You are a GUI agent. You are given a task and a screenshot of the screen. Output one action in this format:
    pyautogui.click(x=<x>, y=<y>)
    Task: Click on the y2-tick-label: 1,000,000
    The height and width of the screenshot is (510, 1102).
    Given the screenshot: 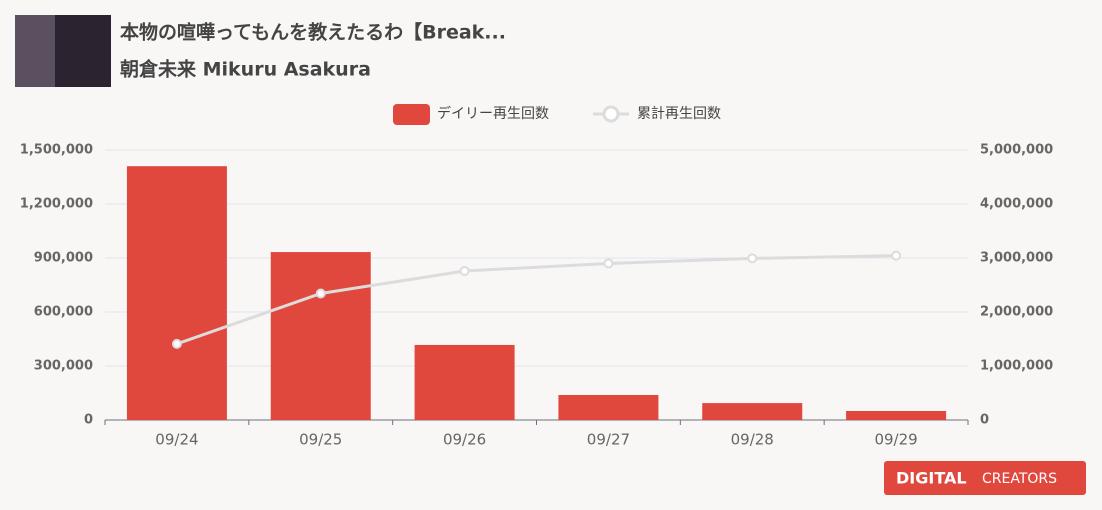 What is the action you would take?
    pyautogui.click(x=1016, y=366)
    